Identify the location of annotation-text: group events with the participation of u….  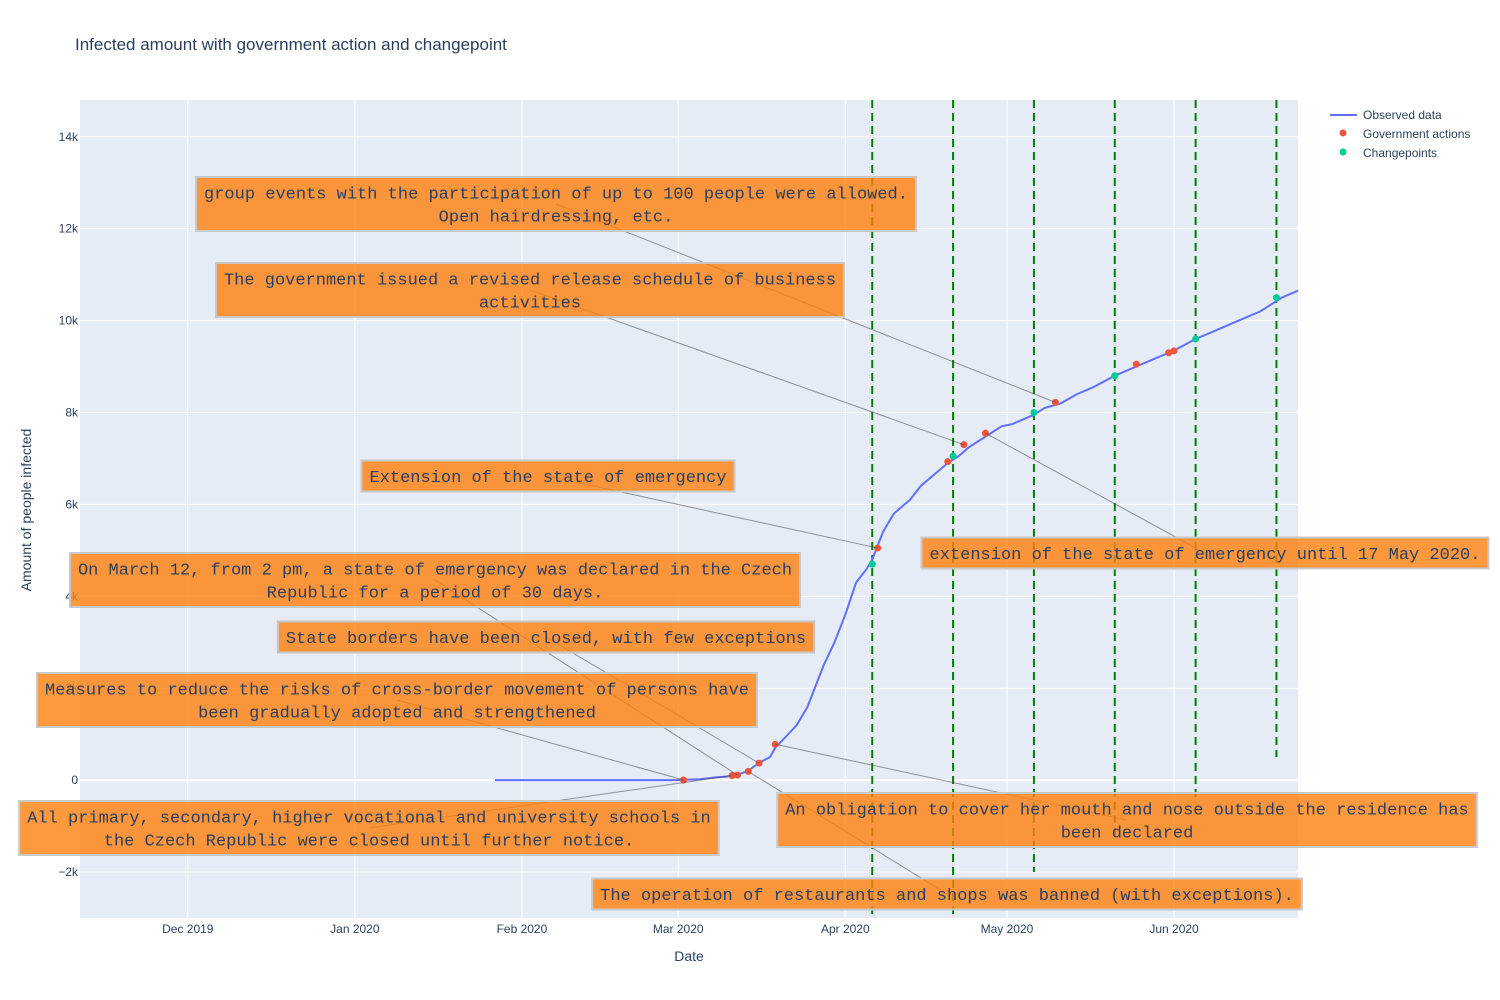
(556, 195).